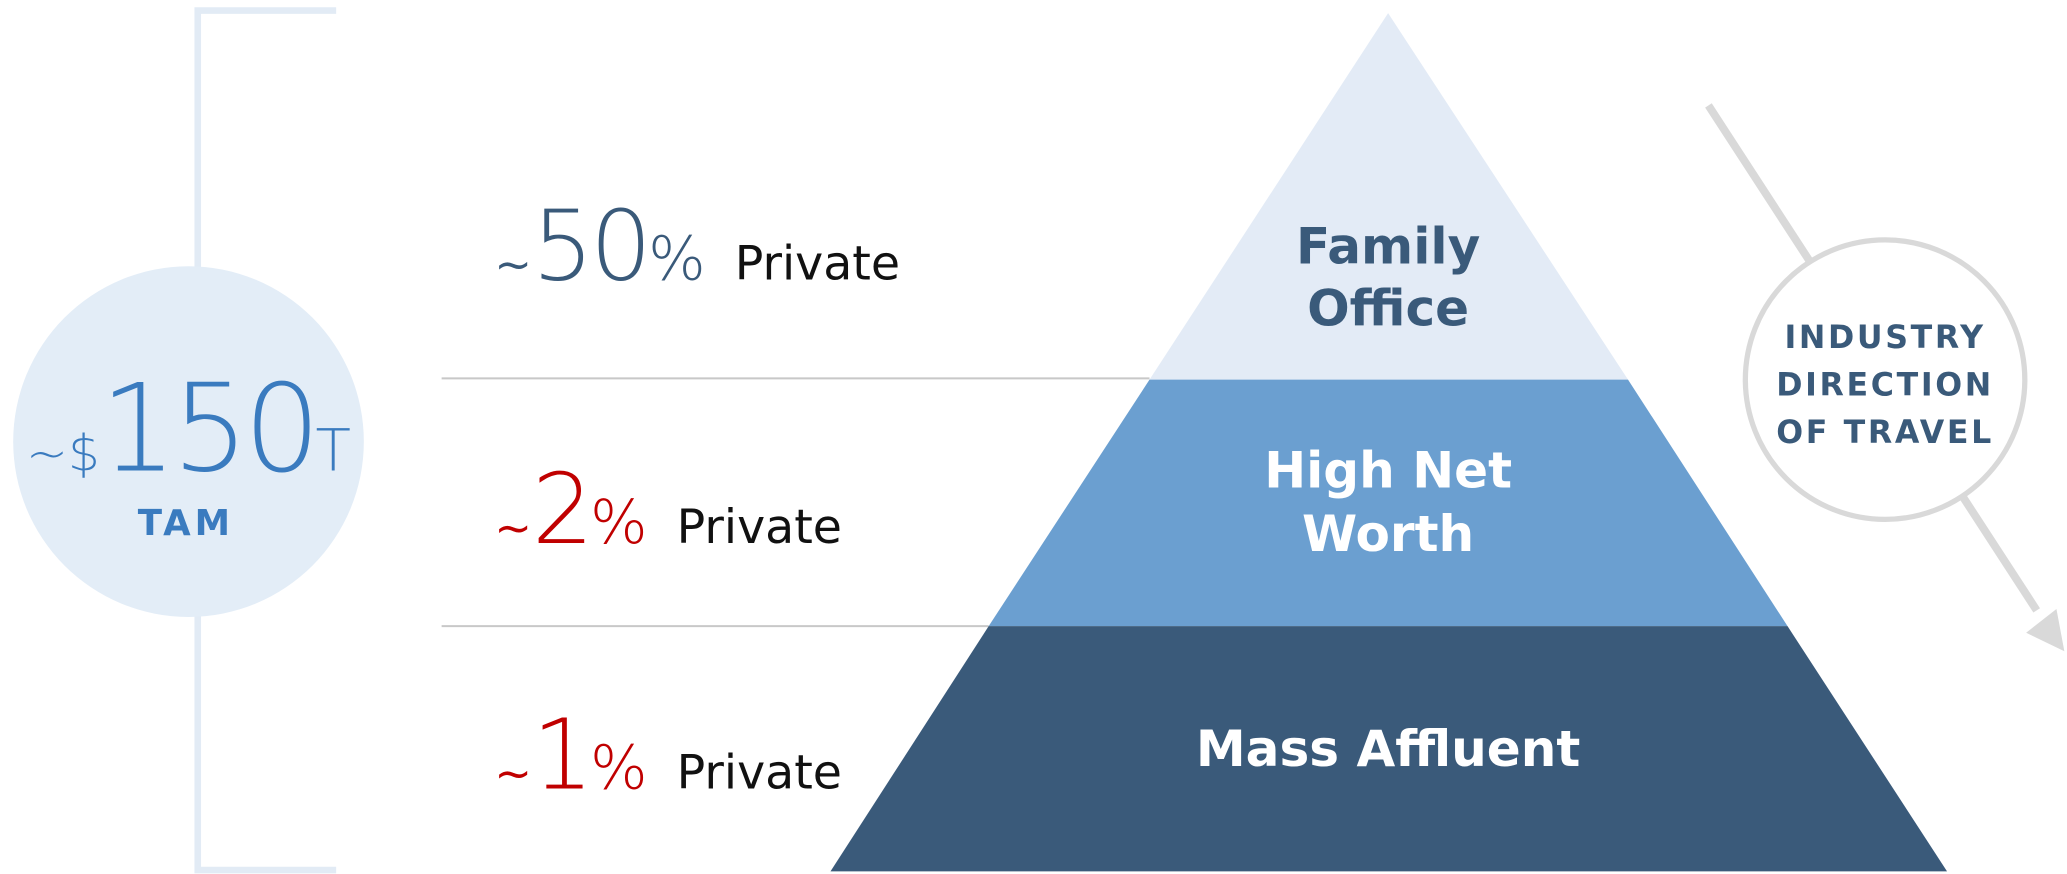 The image size is (2067, 874). I want to click on direction-label: DIRECTION, so click(1885, 385).